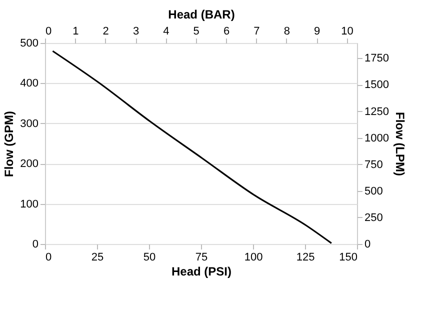 The image size is (434, 335). I want to click on x2-tick-label: 2, so click(105, 32).